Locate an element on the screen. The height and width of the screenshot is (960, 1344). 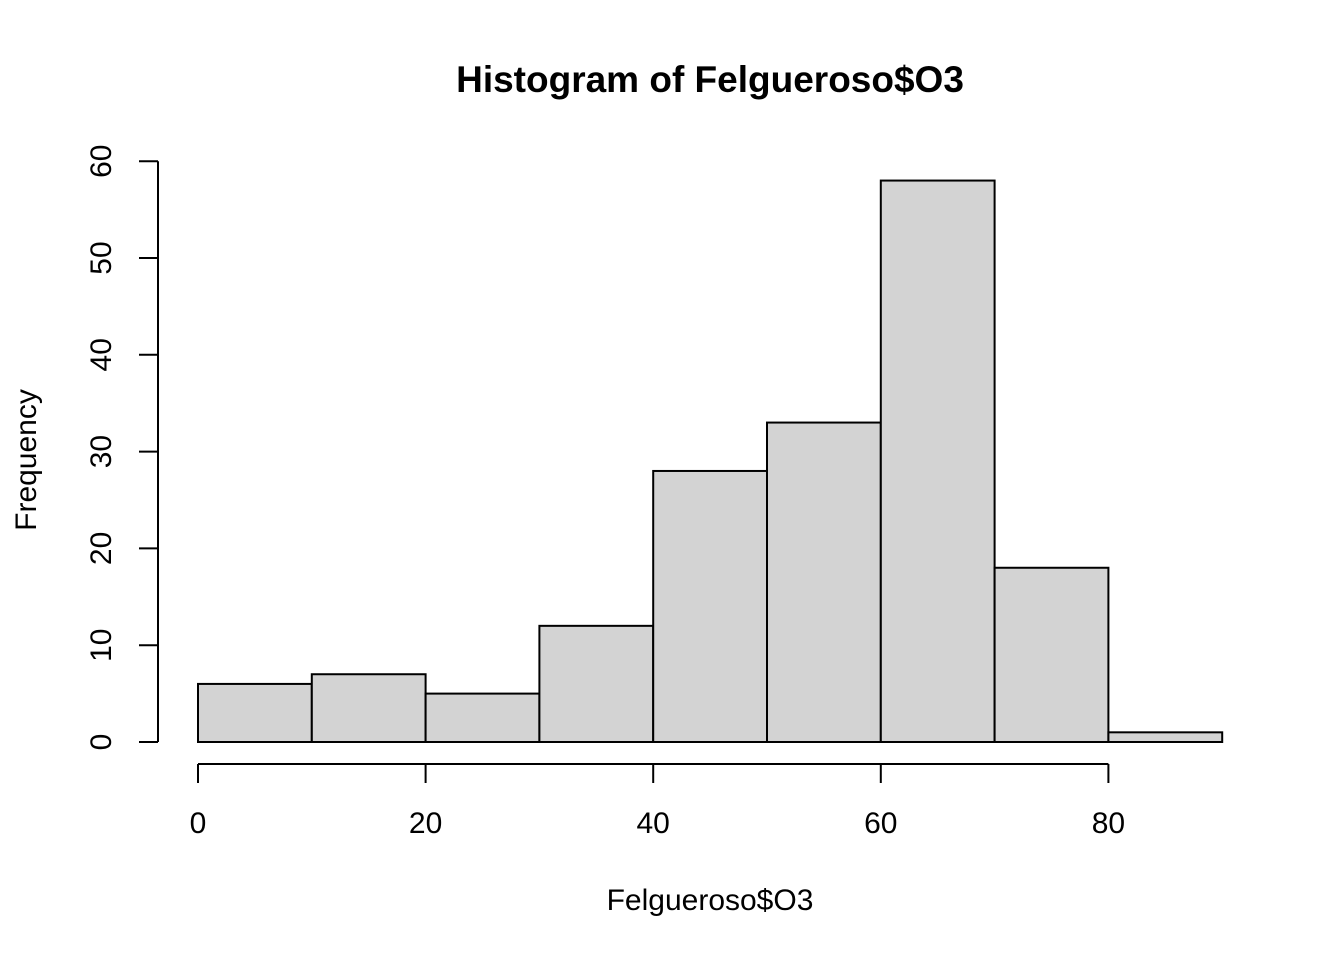
x-tick-label: 60 is located at coordinates (880, 823).